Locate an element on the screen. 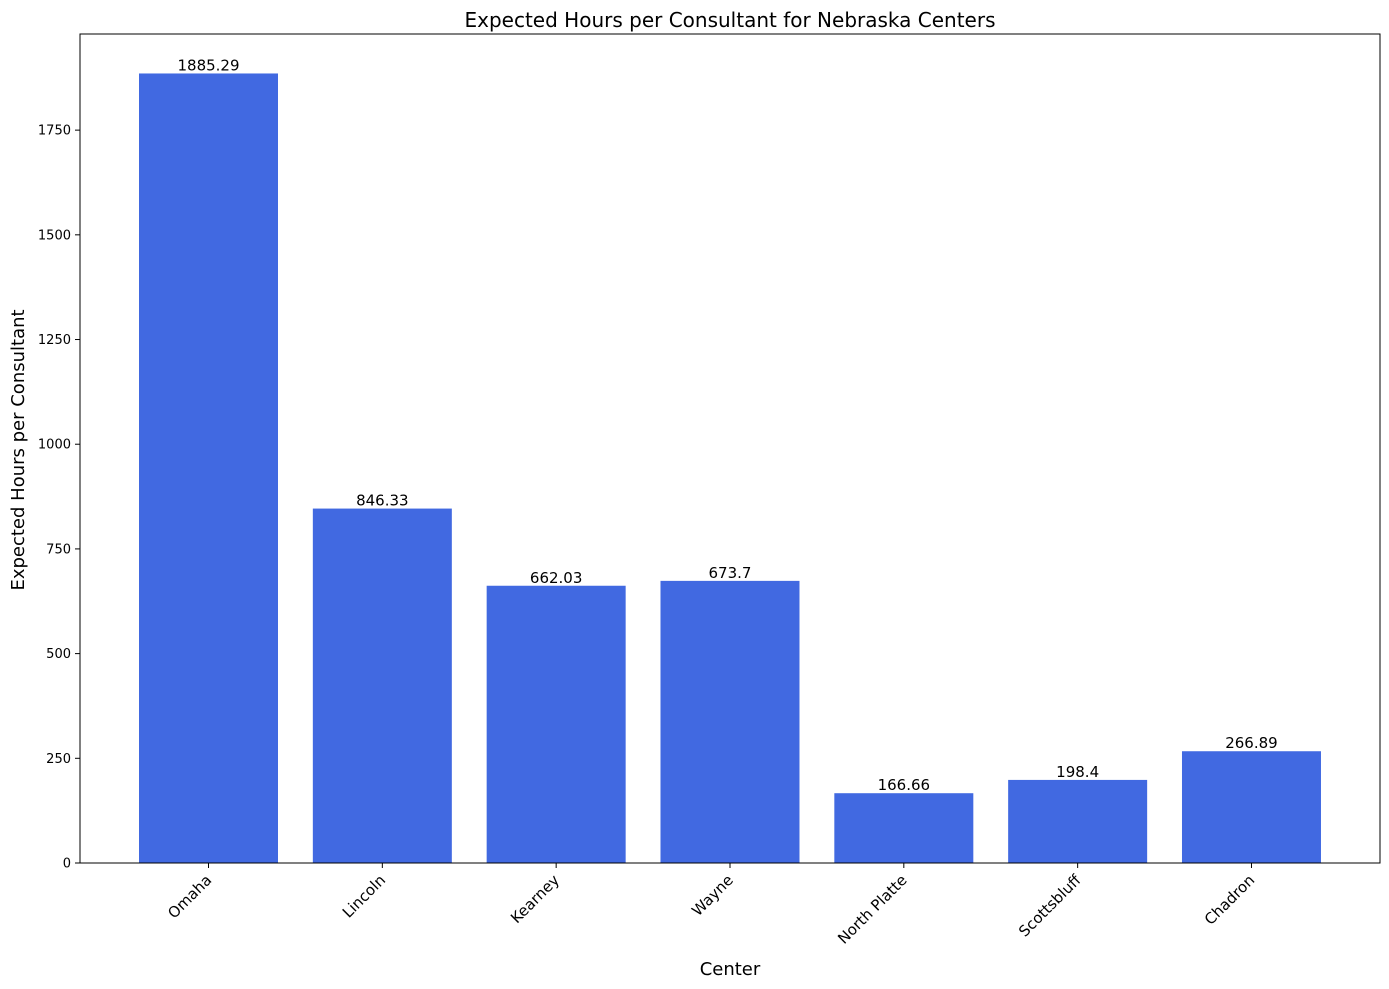 The image size is (1389, 989). bar-wayne is located at coordinates (730, 721).